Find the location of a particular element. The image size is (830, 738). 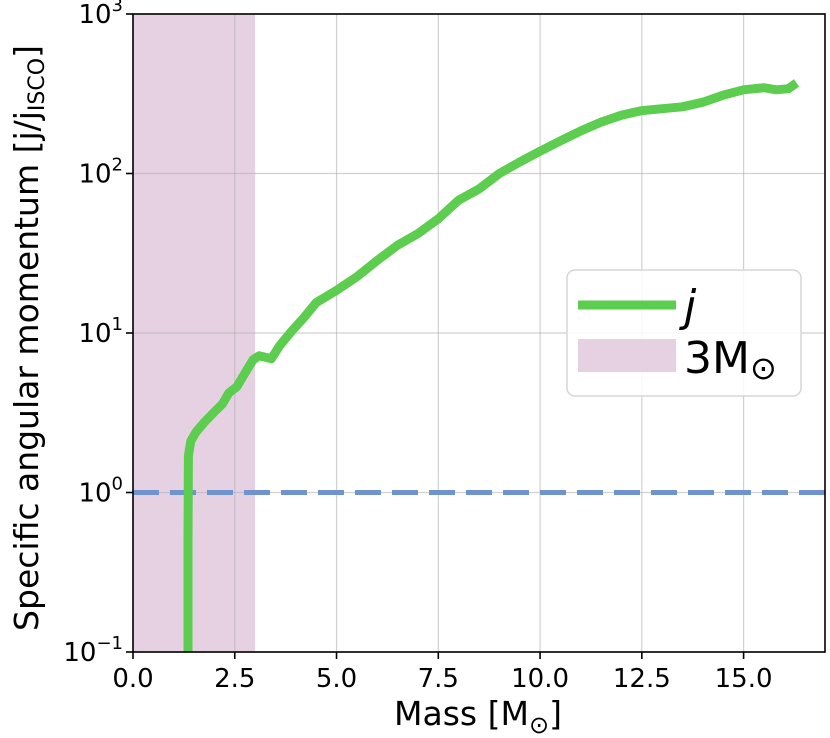

y-axis-label: Specific angular momentum [j/jISCO] is located at coordinates (28, 338).